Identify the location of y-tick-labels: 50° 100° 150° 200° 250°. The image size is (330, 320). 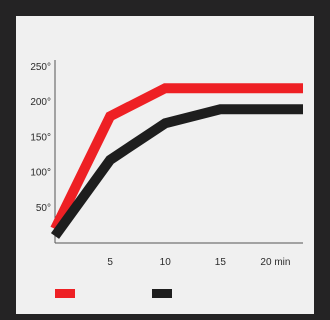
(40, 138).